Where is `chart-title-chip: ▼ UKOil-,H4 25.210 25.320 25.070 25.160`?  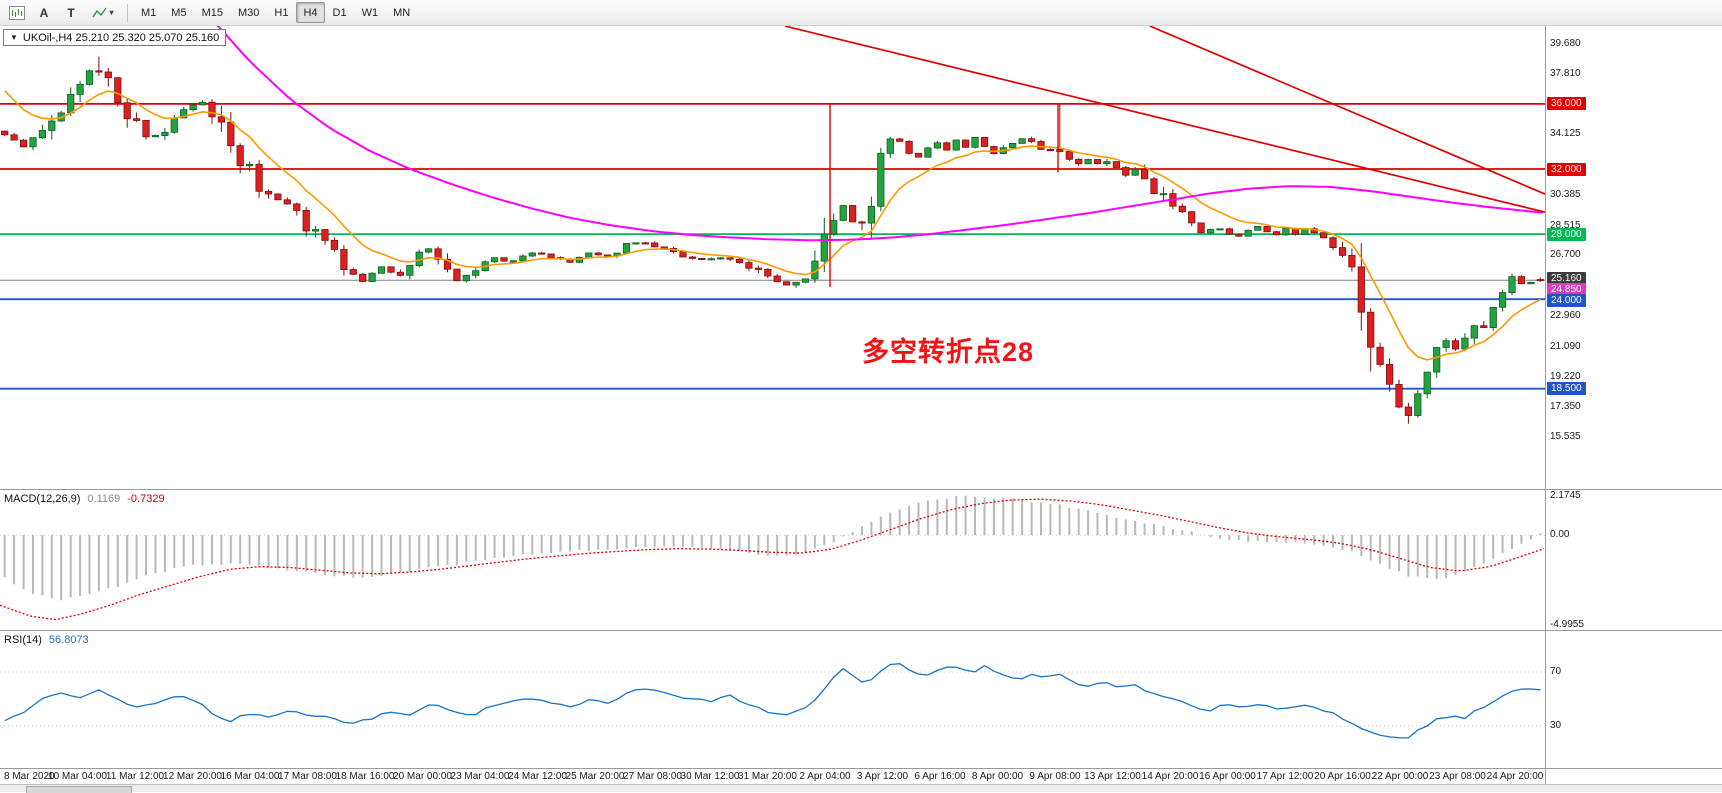
chart-title-chip: ▼ UKOil-,H4 25.210 25.320 25.070 25.160 is located at coordinates (115, 37).